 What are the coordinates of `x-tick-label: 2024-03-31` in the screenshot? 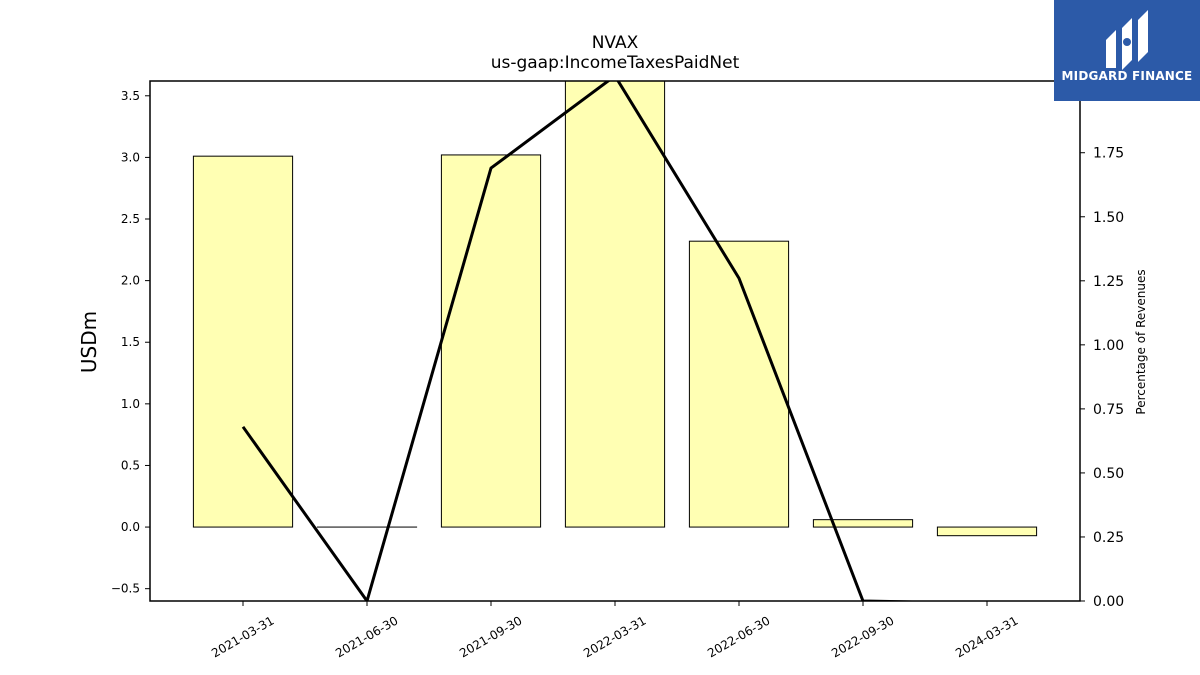 It's located at (986, 636).